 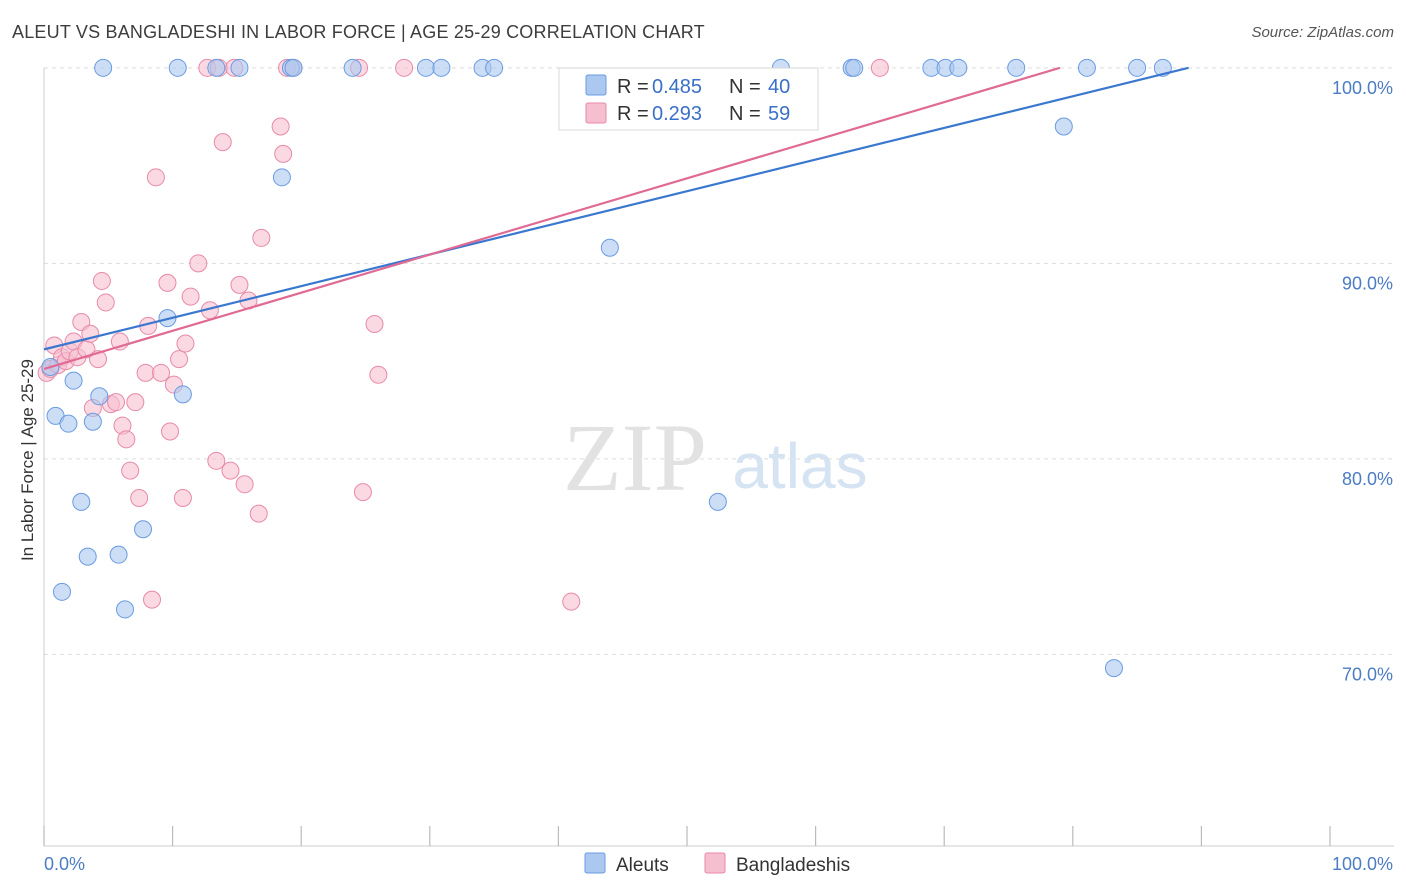 I want to click on x-tick-label-min: 0.0%, so click(x=64, y=864).